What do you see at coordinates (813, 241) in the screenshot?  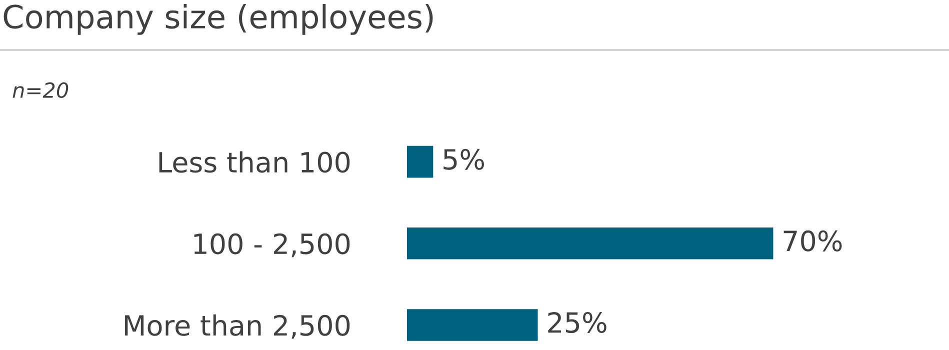 I see `data-label: 70%` at bounding box center [813, 241].